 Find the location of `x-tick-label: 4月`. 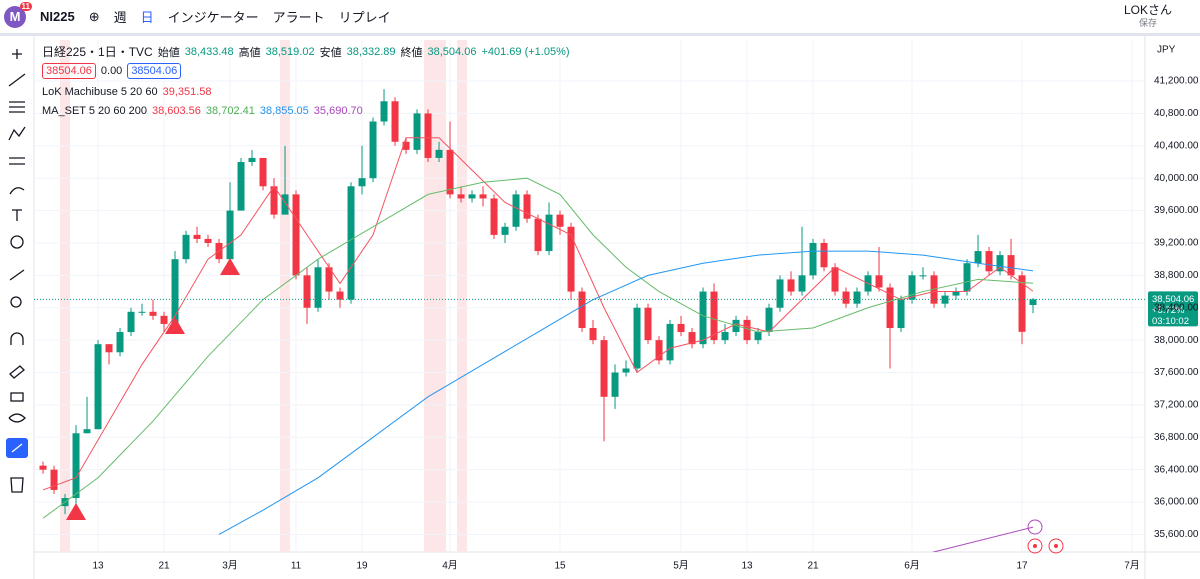

x-tick-label: 4月 is located at coordinates (450, 566).